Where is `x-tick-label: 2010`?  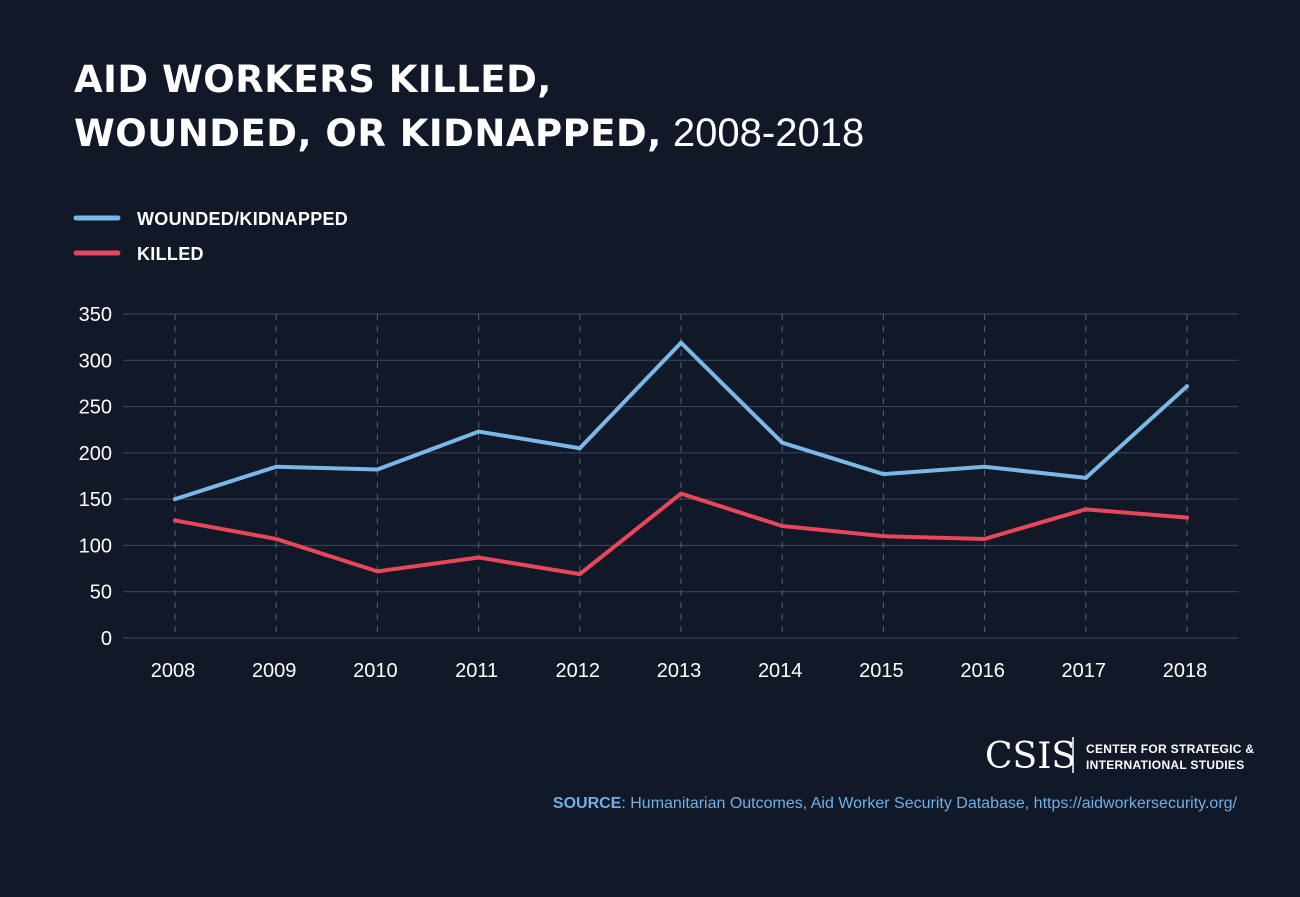 x-tick-label: 2010 is located at coordinates (375, 671).